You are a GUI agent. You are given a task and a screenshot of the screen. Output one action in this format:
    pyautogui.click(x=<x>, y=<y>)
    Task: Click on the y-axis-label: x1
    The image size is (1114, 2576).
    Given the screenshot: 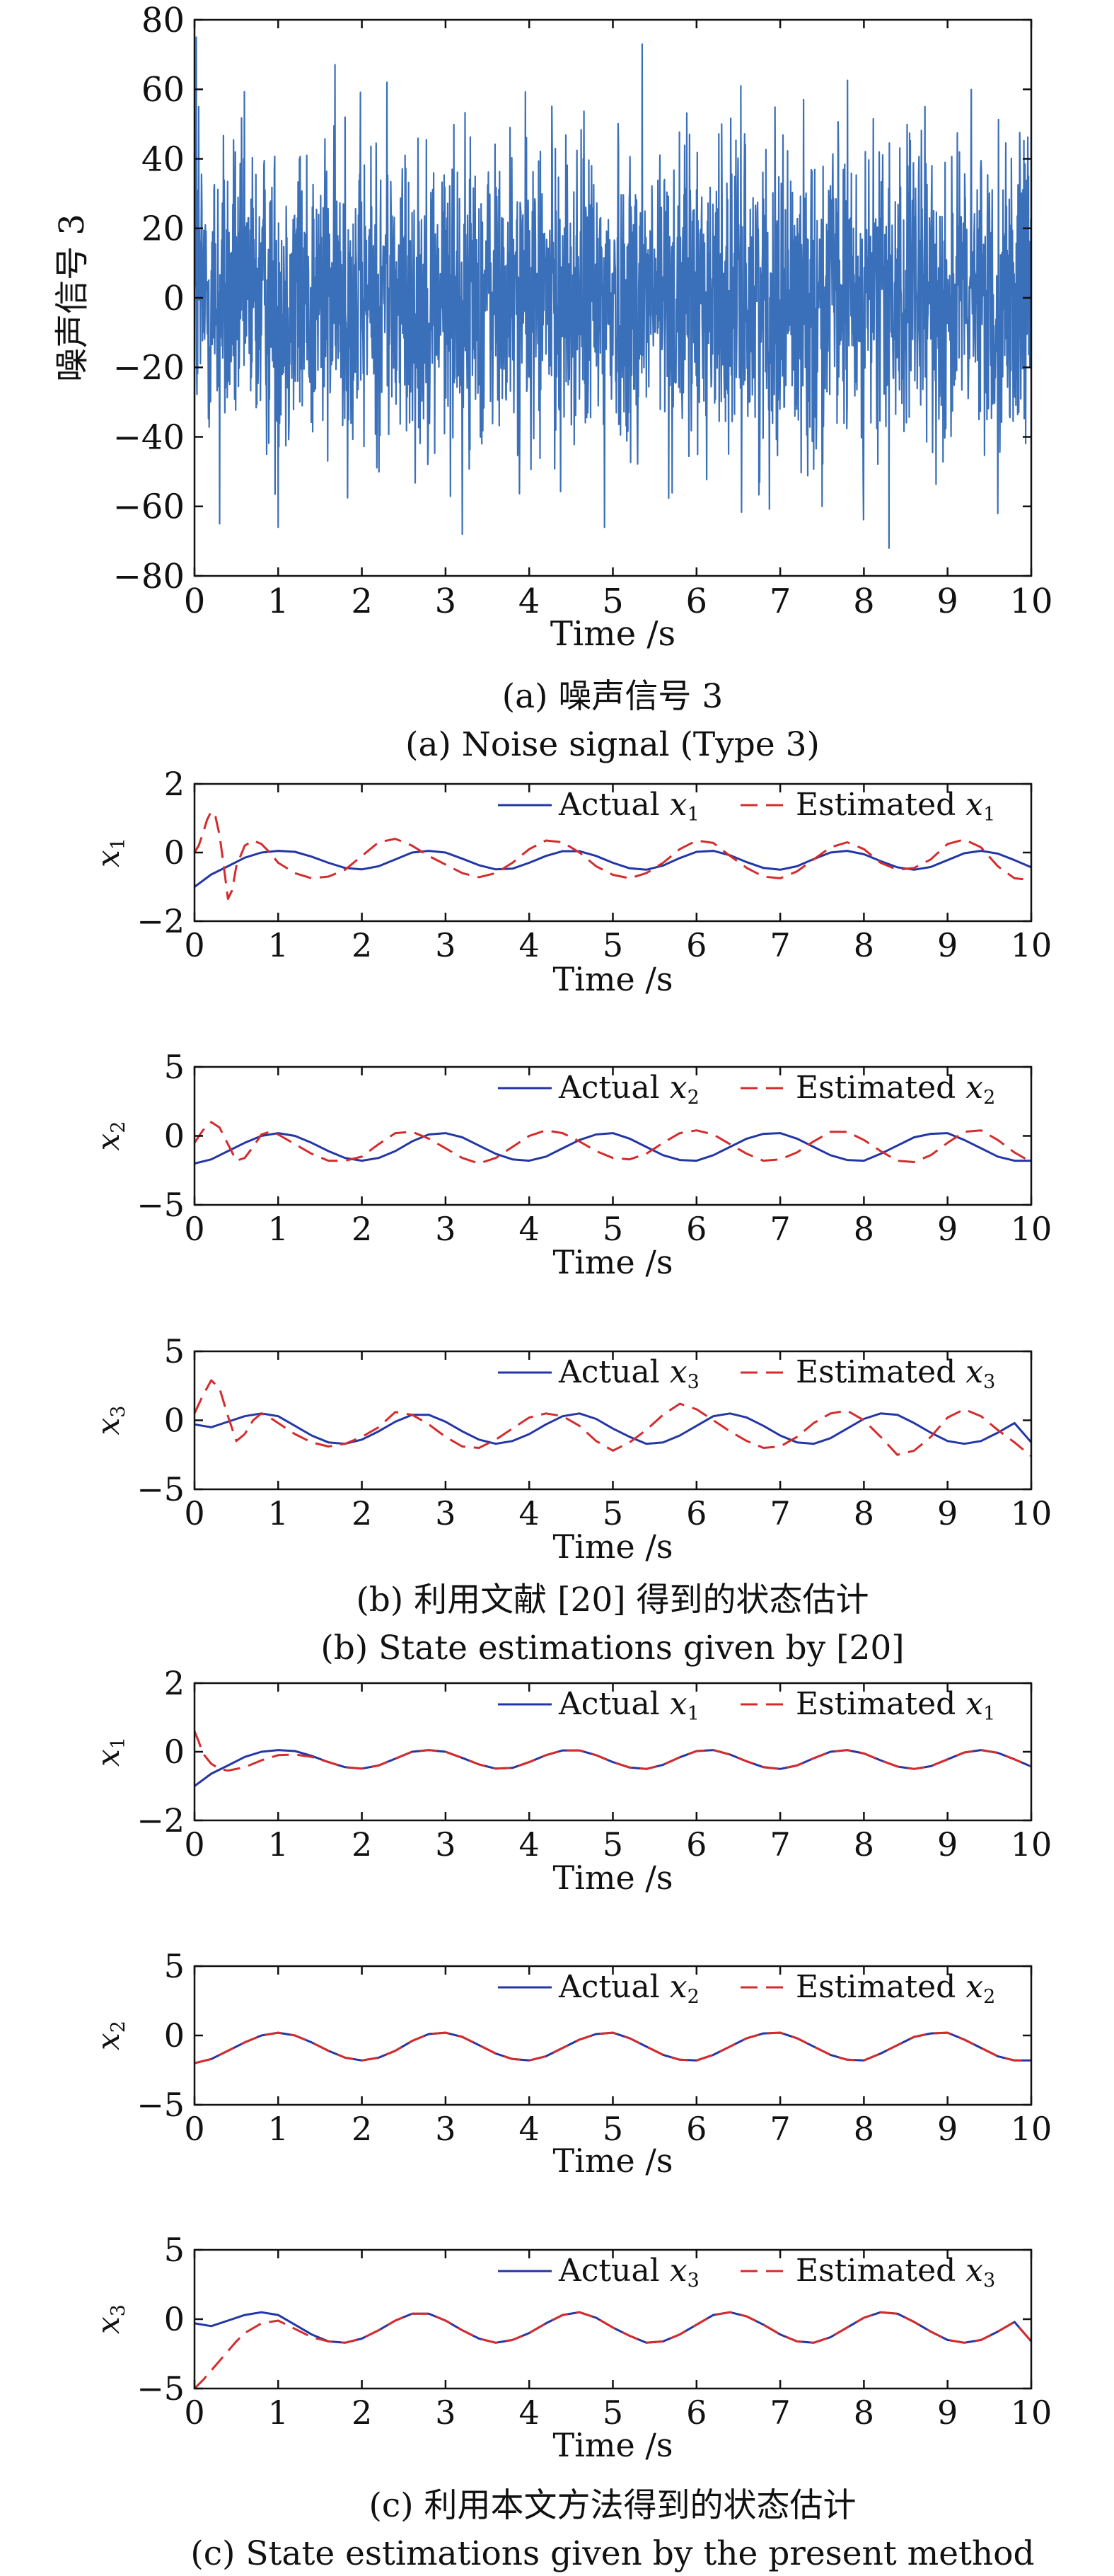 What is the action you would take?
    pyautogui.click(x=110, y=1752)
    